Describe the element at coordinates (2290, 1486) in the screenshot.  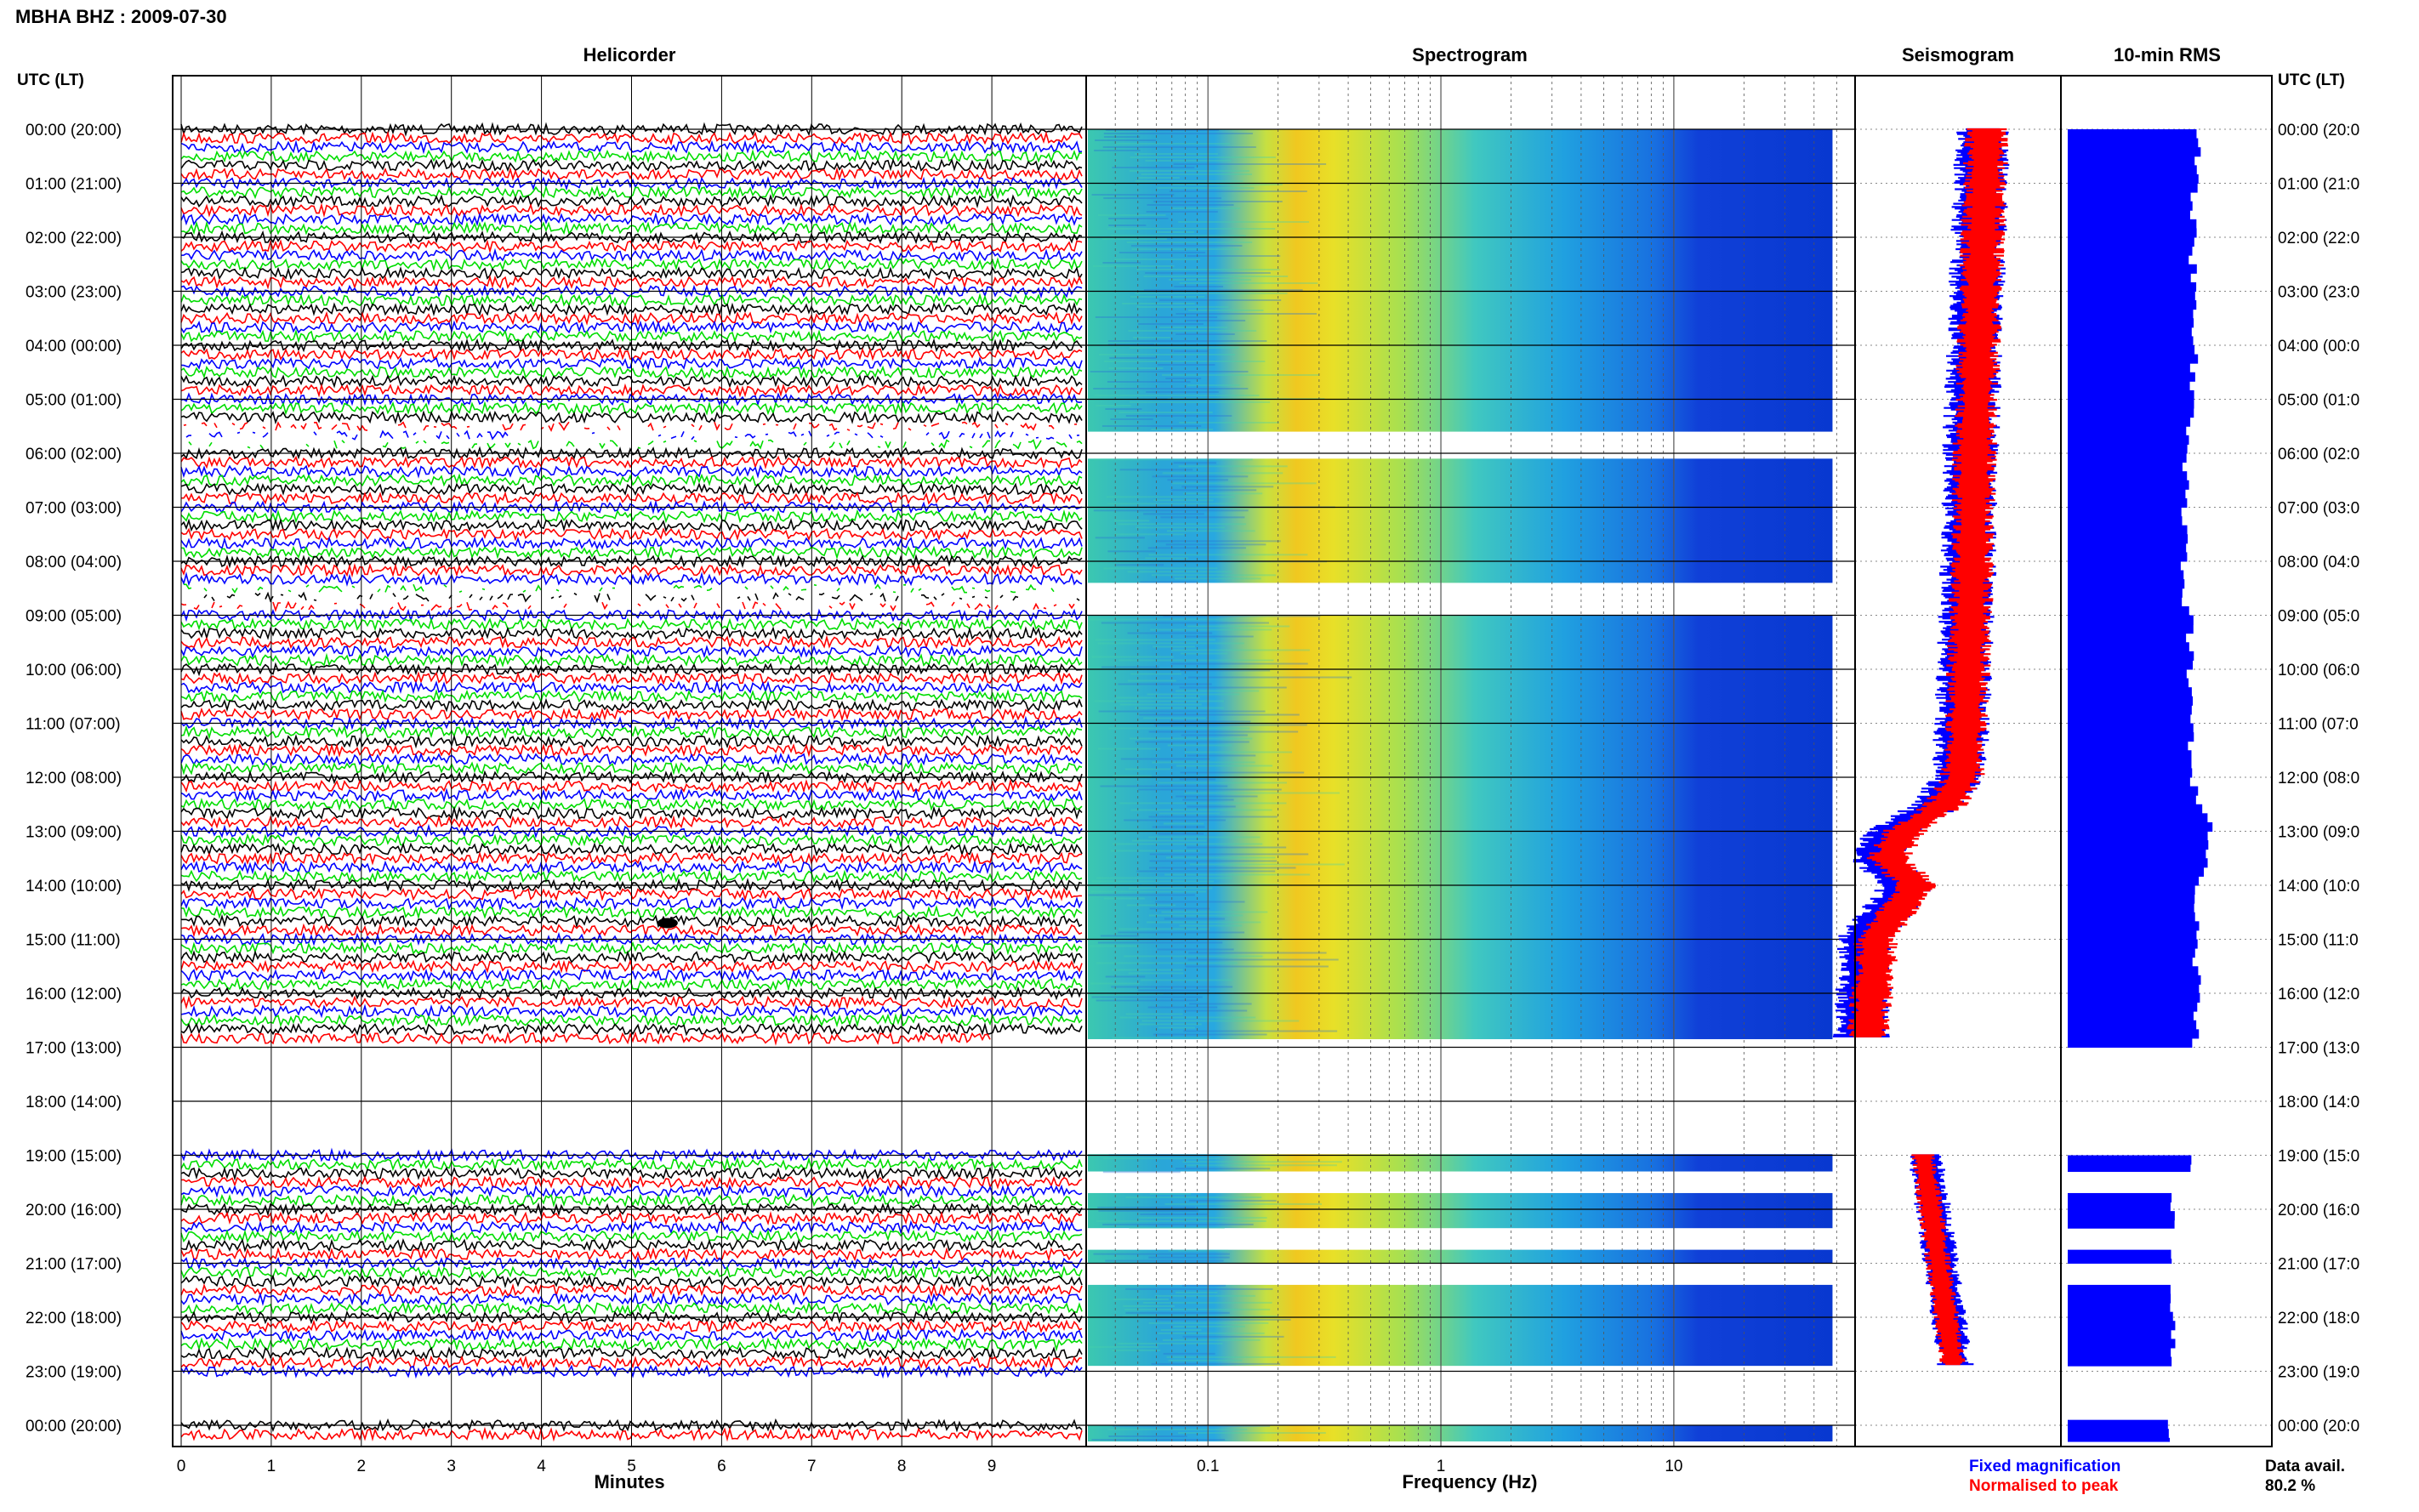
I see `data-avail-value: 80.2 %` at that location.